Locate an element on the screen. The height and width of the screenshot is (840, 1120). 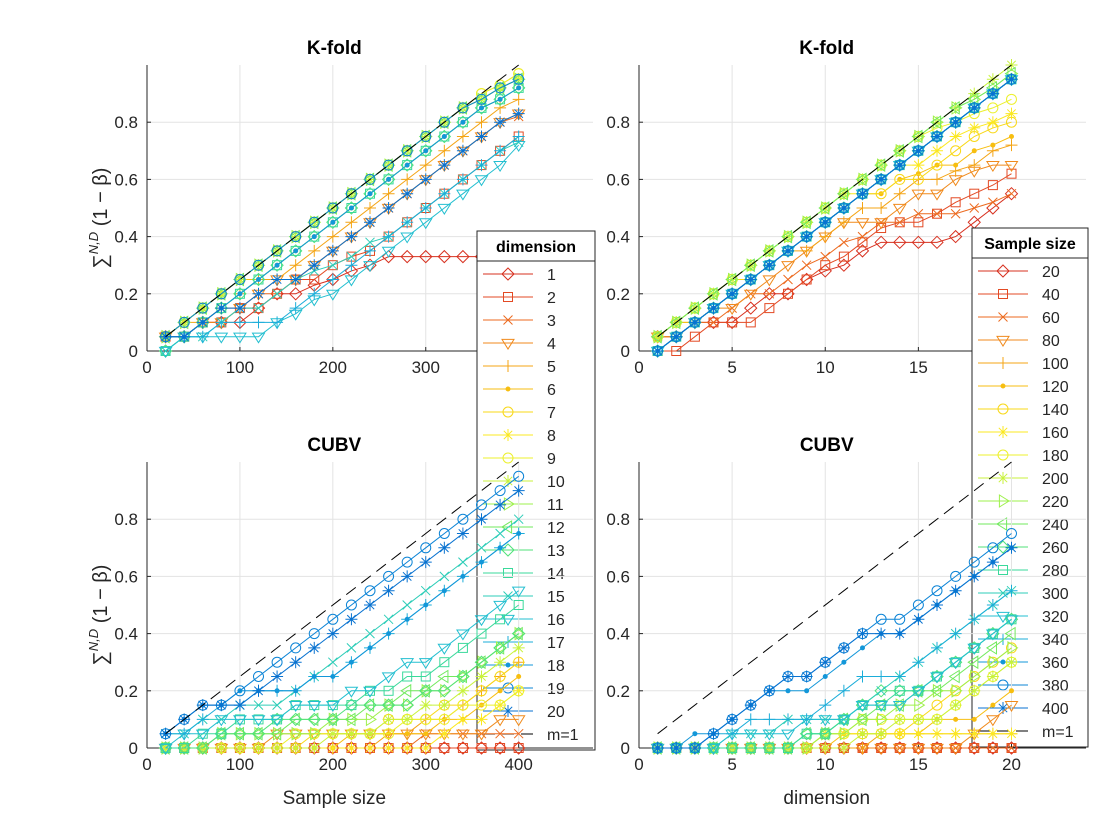
y-axis-label-sum: ∑ is located at coordinates (101, 261).